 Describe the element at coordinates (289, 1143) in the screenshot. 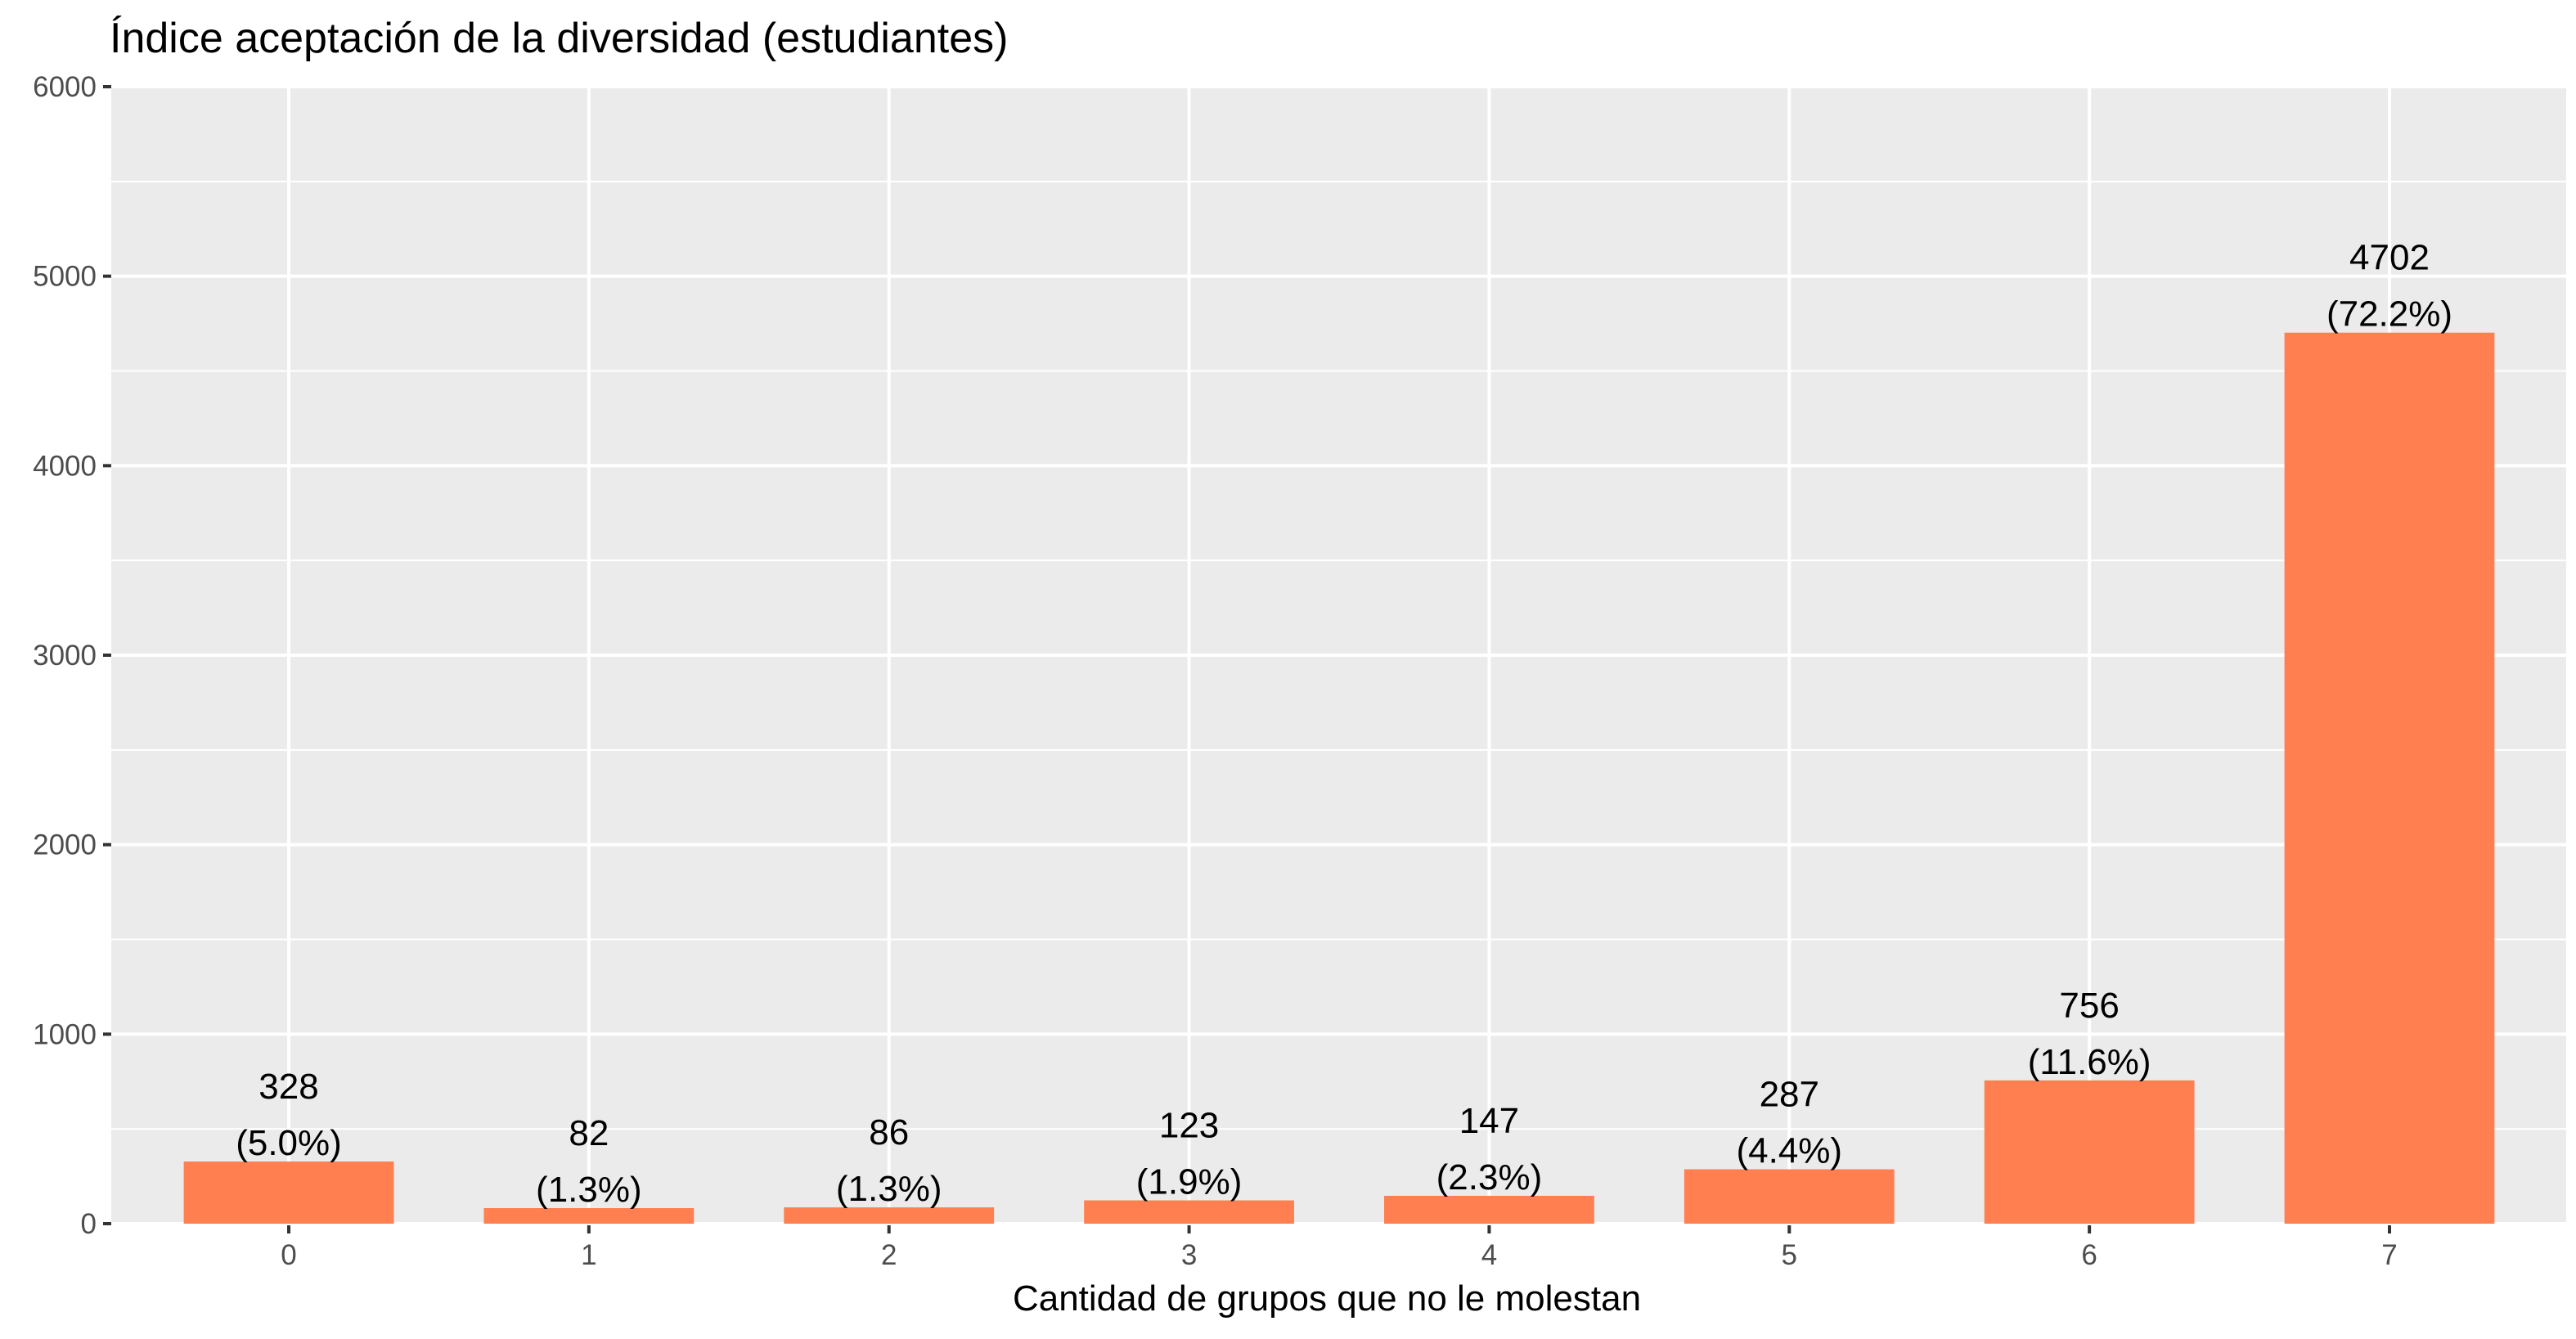

I see `data-label-percent: (5.0%)` at that location.